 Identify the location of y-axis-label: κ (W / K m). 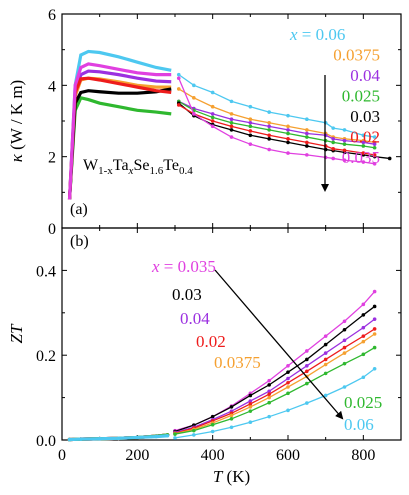
(16, 121).